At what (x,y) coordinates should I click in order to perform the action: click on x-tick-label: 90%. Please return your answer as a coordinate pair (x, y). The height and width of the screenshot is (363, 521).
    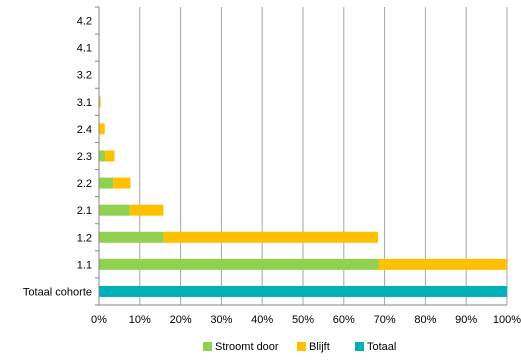
    Looking at the image, I should click on (466, 320).